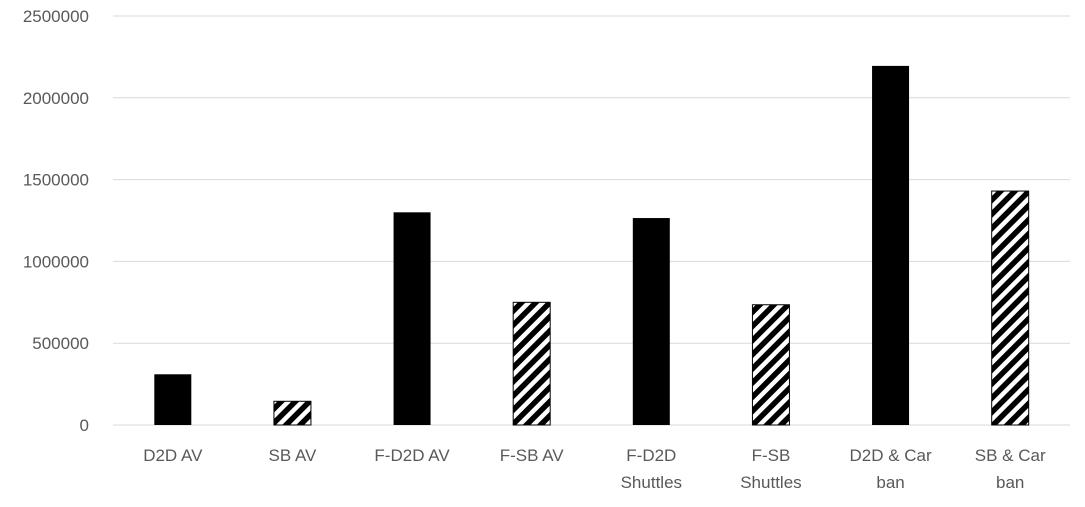  What do you see at coordinates (56, 261) in the screenshot?
I see `y-tick-label: 1000000` at bounding box center [56, 261].